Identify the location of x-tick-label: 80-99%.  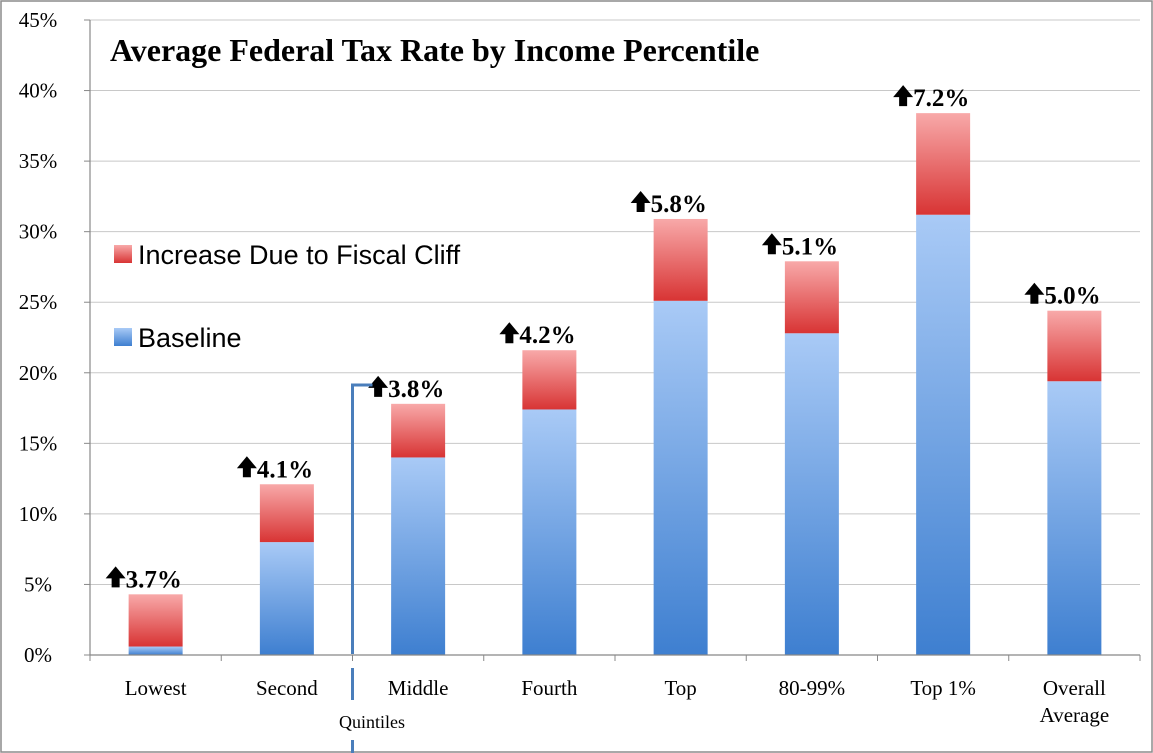
(812, 688).